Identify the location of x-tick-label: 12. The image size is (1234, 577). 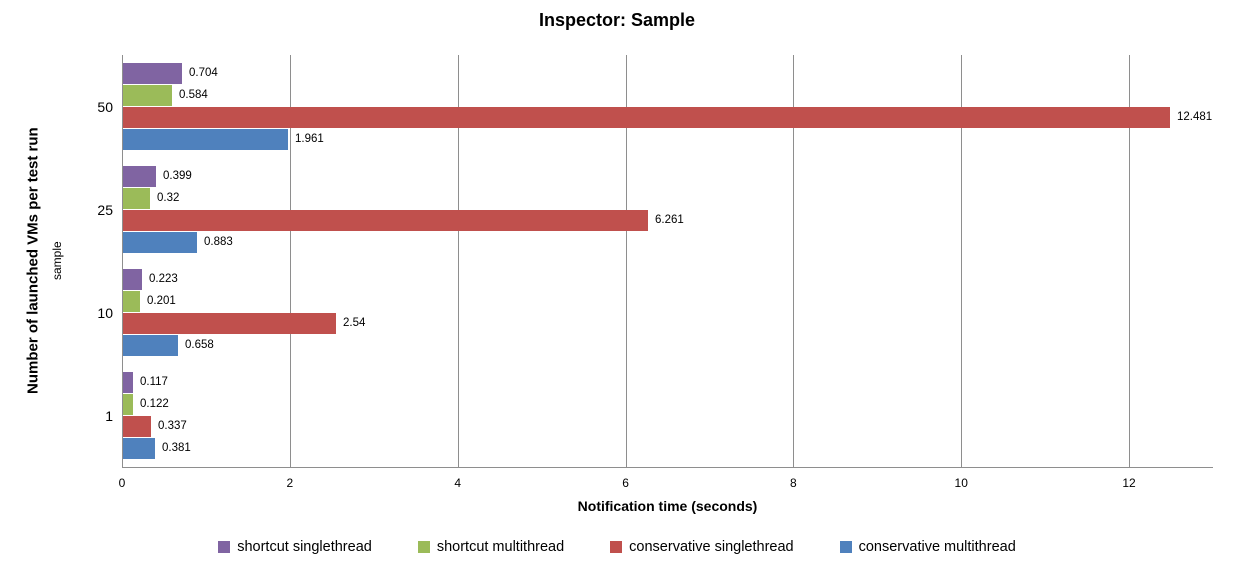
(1129, 483).